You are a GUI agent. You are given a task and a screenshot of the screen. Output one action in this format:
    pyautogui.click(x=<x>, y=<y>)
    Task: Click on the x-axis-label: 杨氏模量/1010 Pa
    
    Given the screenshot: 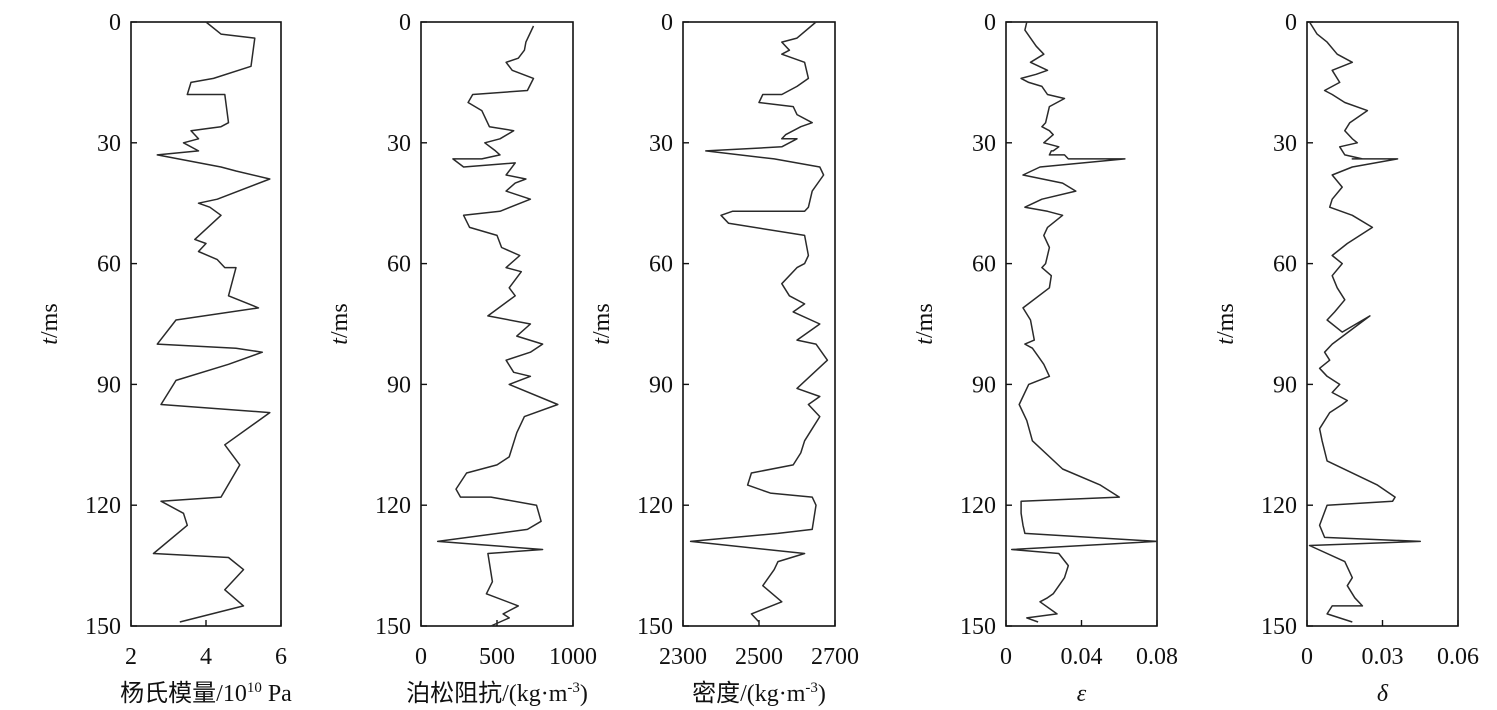 What is the action you would take?
    pyautogui.click(x=206, y=693)
    